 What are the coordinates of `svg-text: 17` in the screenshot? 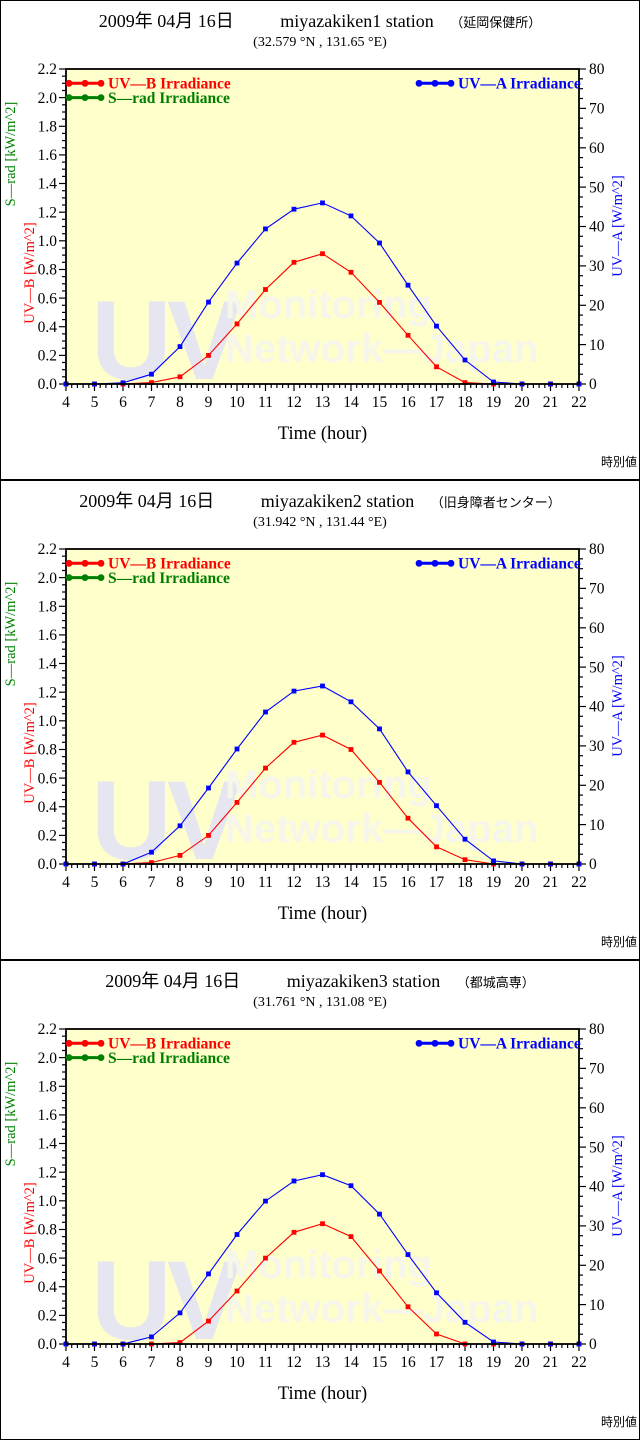 It's located at (437, 882).